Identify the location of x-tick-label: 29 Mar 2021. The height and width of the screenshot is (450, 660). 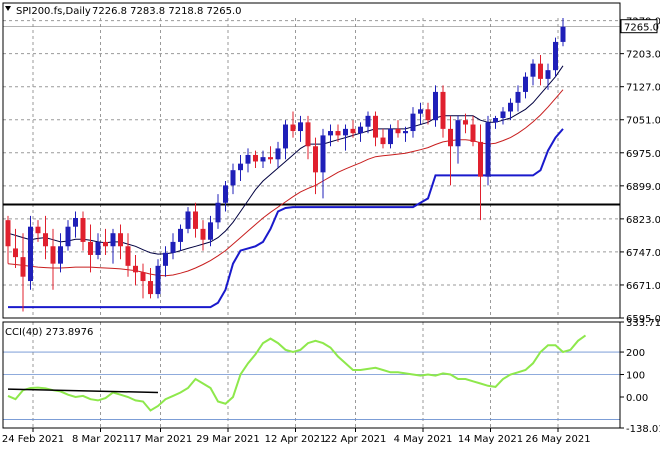
(227, 439).